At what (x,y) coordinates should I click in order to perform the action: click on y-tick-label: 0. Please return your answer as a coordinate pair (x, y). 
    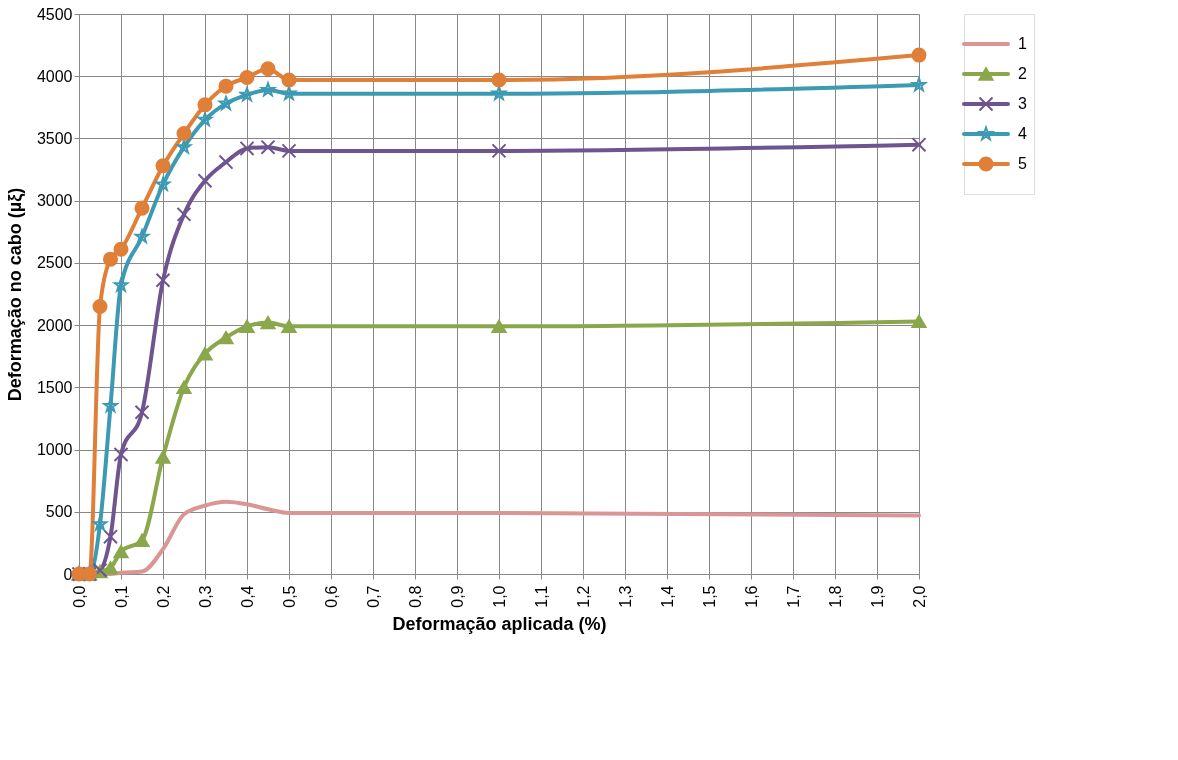
    Looking at the image, I should click on (68, 574).